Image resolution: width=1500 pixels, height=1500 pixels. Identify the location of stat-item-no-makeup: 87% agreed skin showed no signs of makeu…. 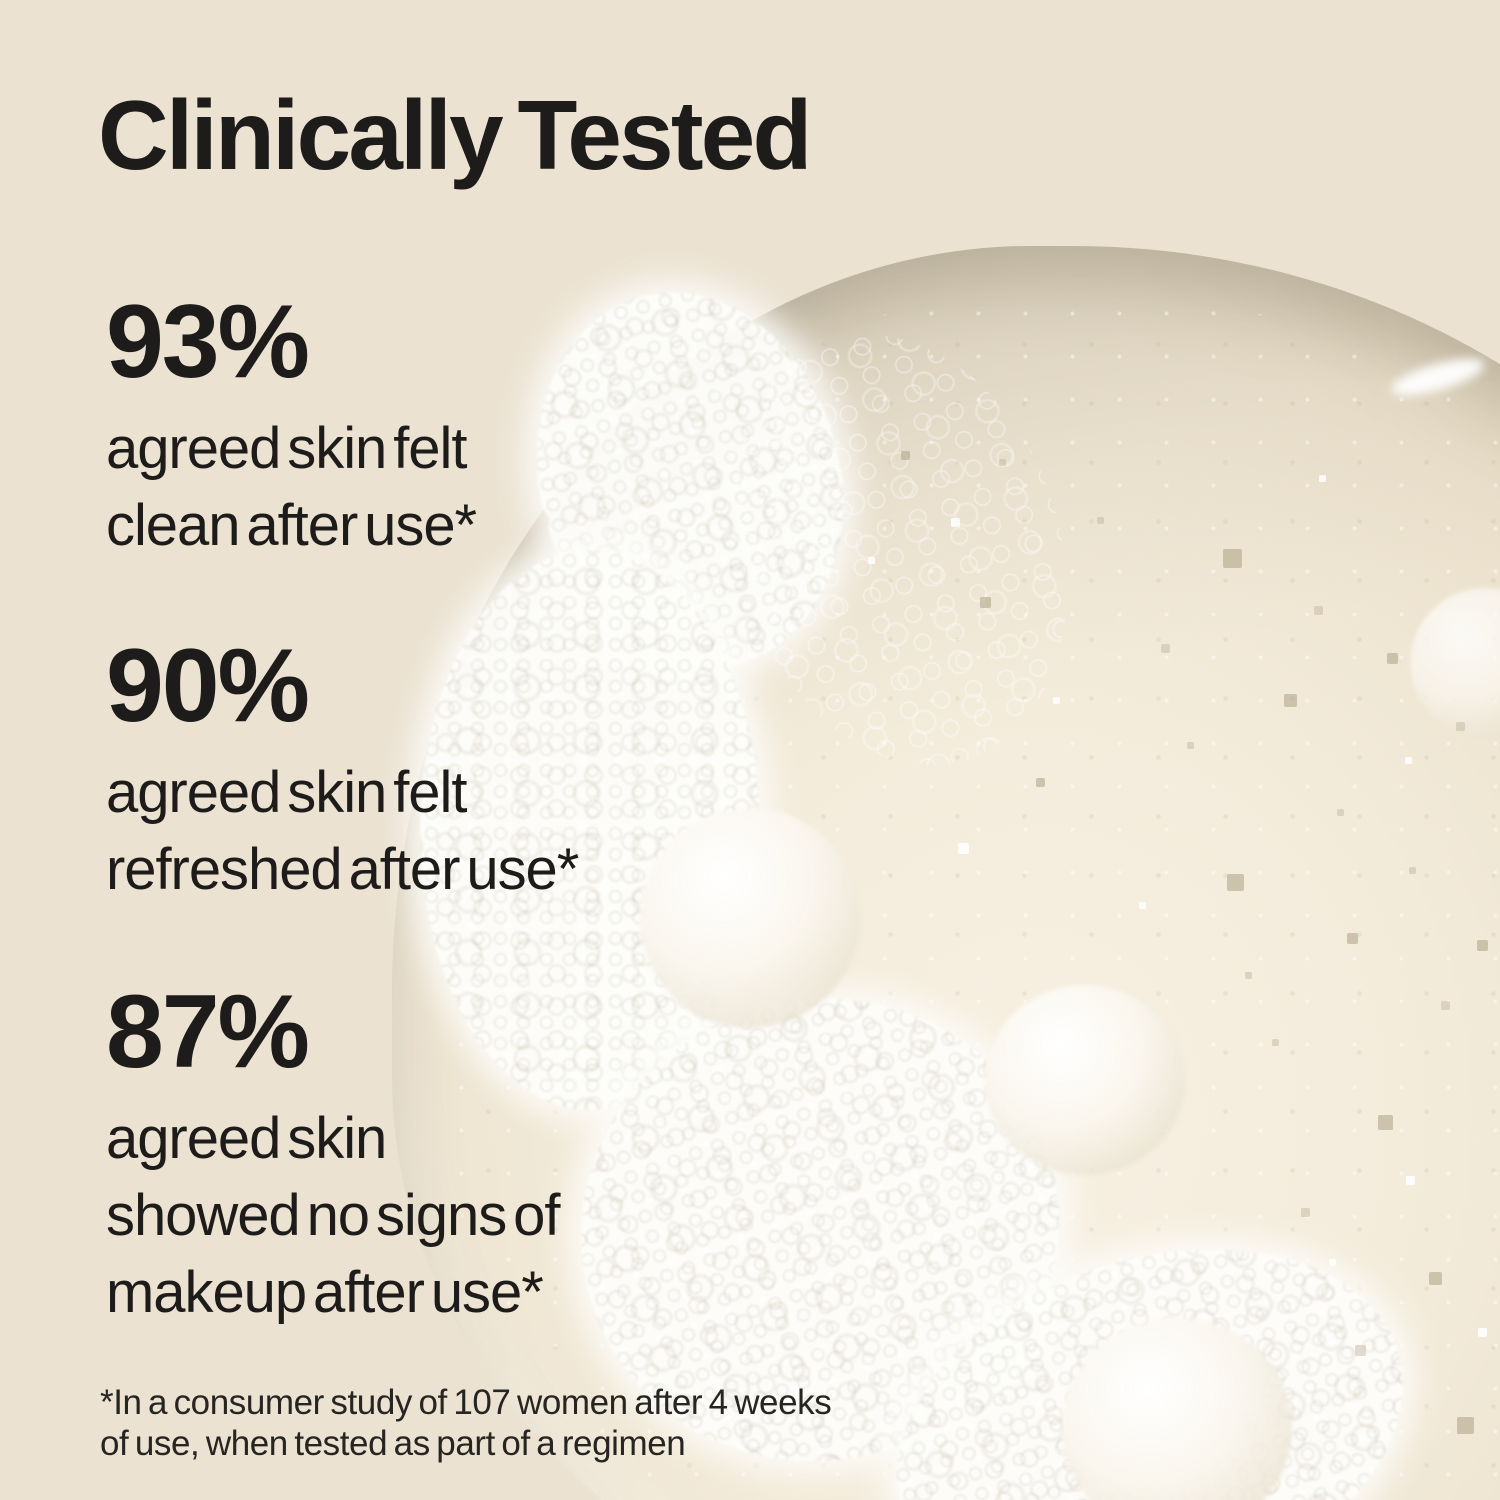
(333, 1152).